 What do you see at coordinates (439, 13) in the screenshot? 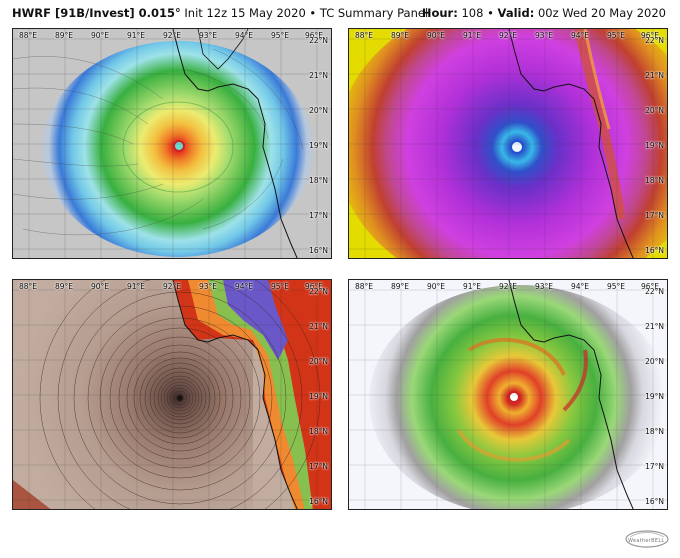
I see `hour-label: Hour:` at bounding box center [439, 13].